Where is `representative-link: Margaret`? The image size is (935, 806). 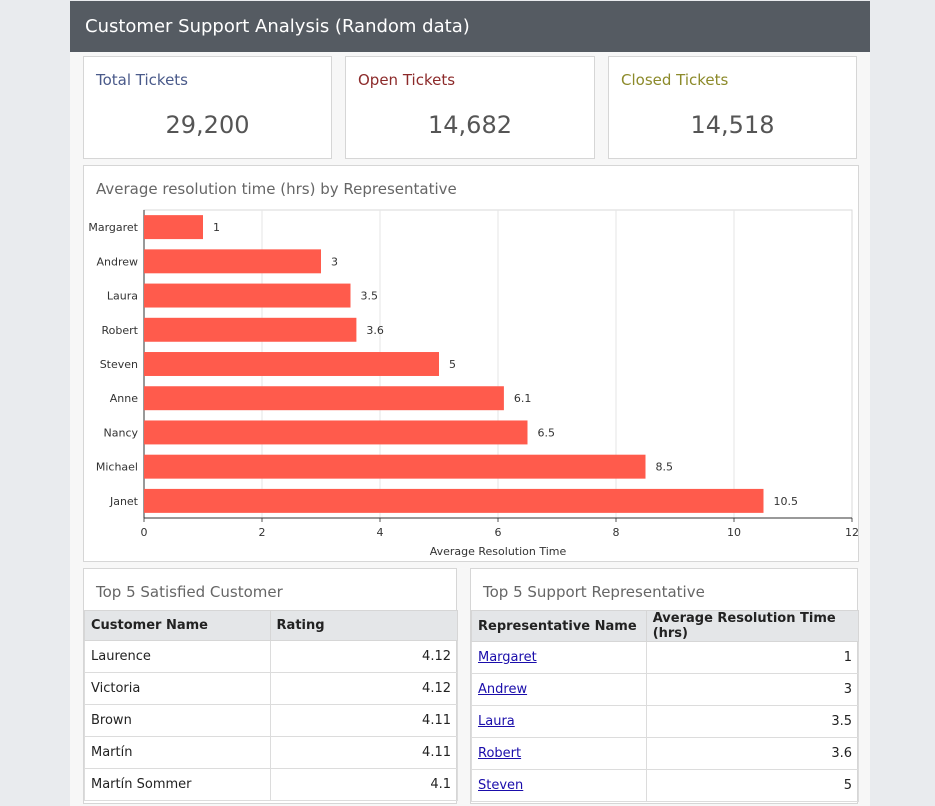
representative-link: Margaret is located at coordinates (507, 657).